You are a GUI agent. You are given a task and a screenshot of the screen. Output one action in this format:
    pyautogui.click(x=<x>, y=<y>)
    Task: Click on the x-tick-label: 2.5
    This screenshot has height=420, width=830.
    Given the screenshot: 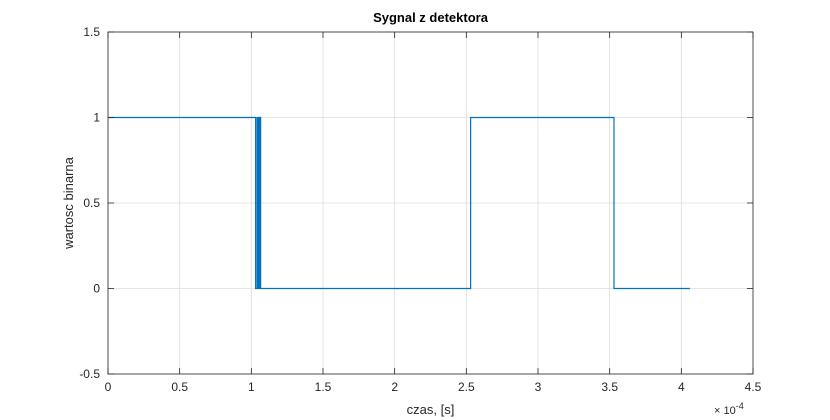 What is the action you would take?
    pyautogui.click(x=466, y=387)
    